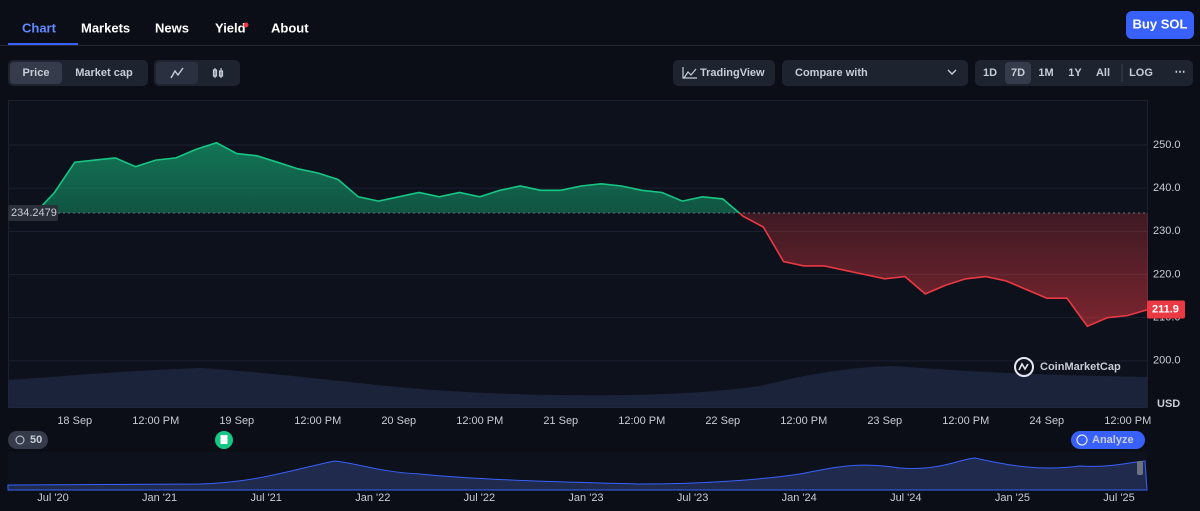  I want to click on analyze-button, so click(1108, 440).